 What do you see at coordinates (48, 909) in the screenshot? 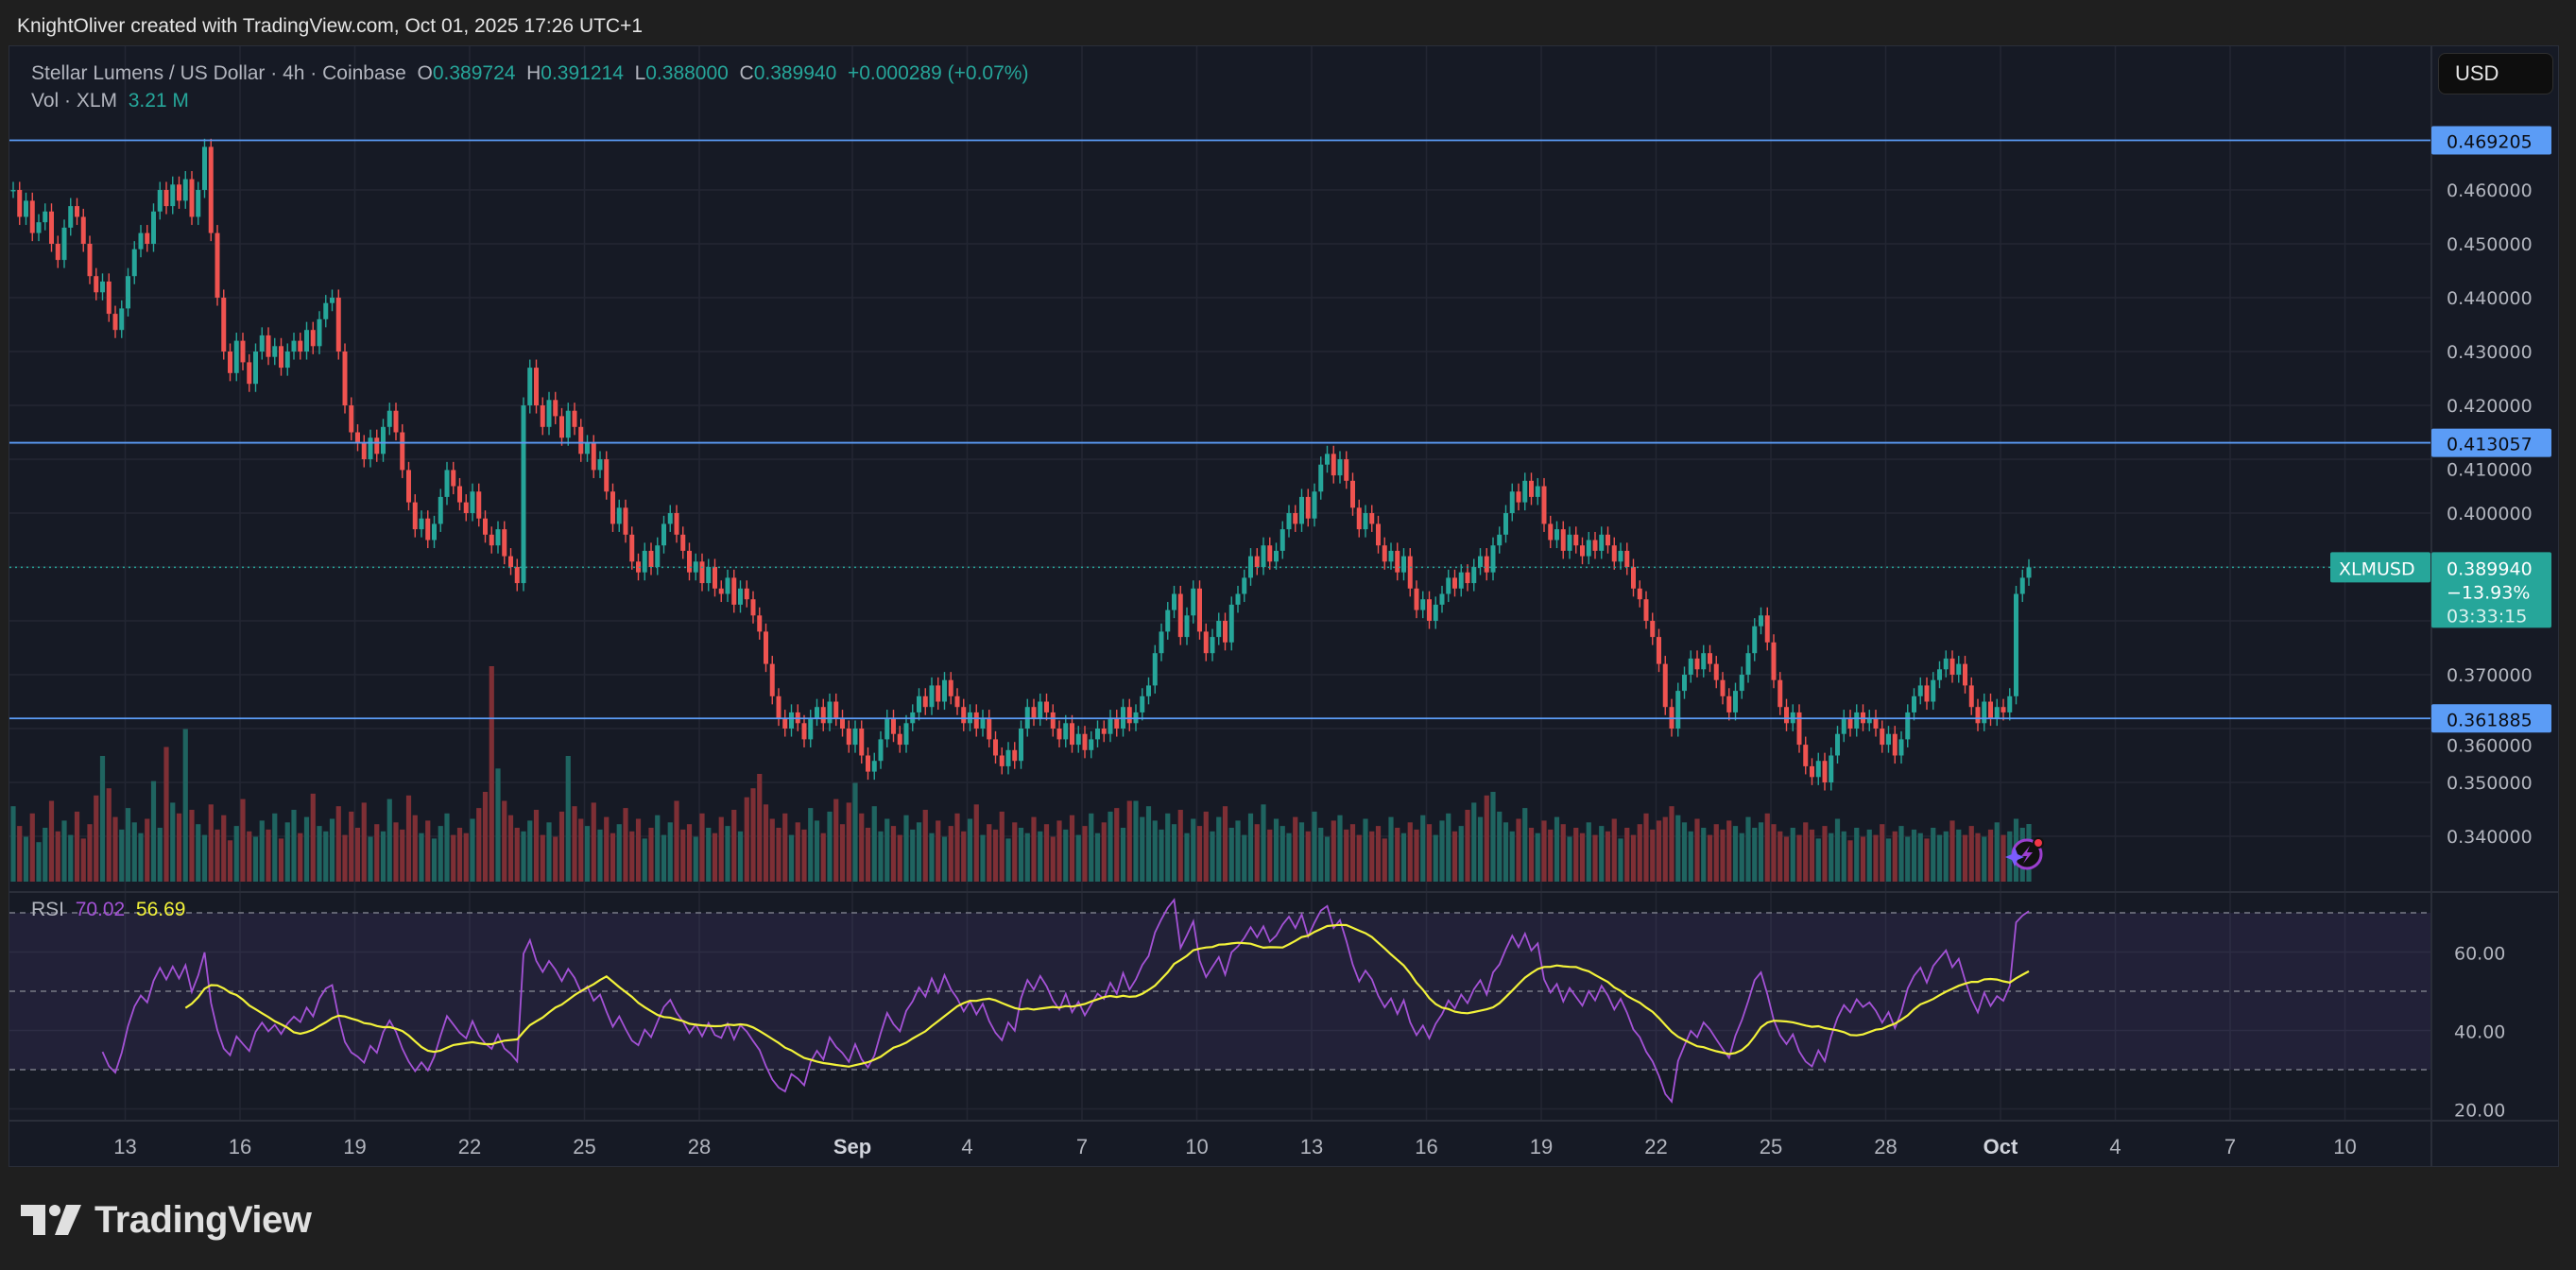
I see `rsi-label: RSI` at bounding box center [48, 909].